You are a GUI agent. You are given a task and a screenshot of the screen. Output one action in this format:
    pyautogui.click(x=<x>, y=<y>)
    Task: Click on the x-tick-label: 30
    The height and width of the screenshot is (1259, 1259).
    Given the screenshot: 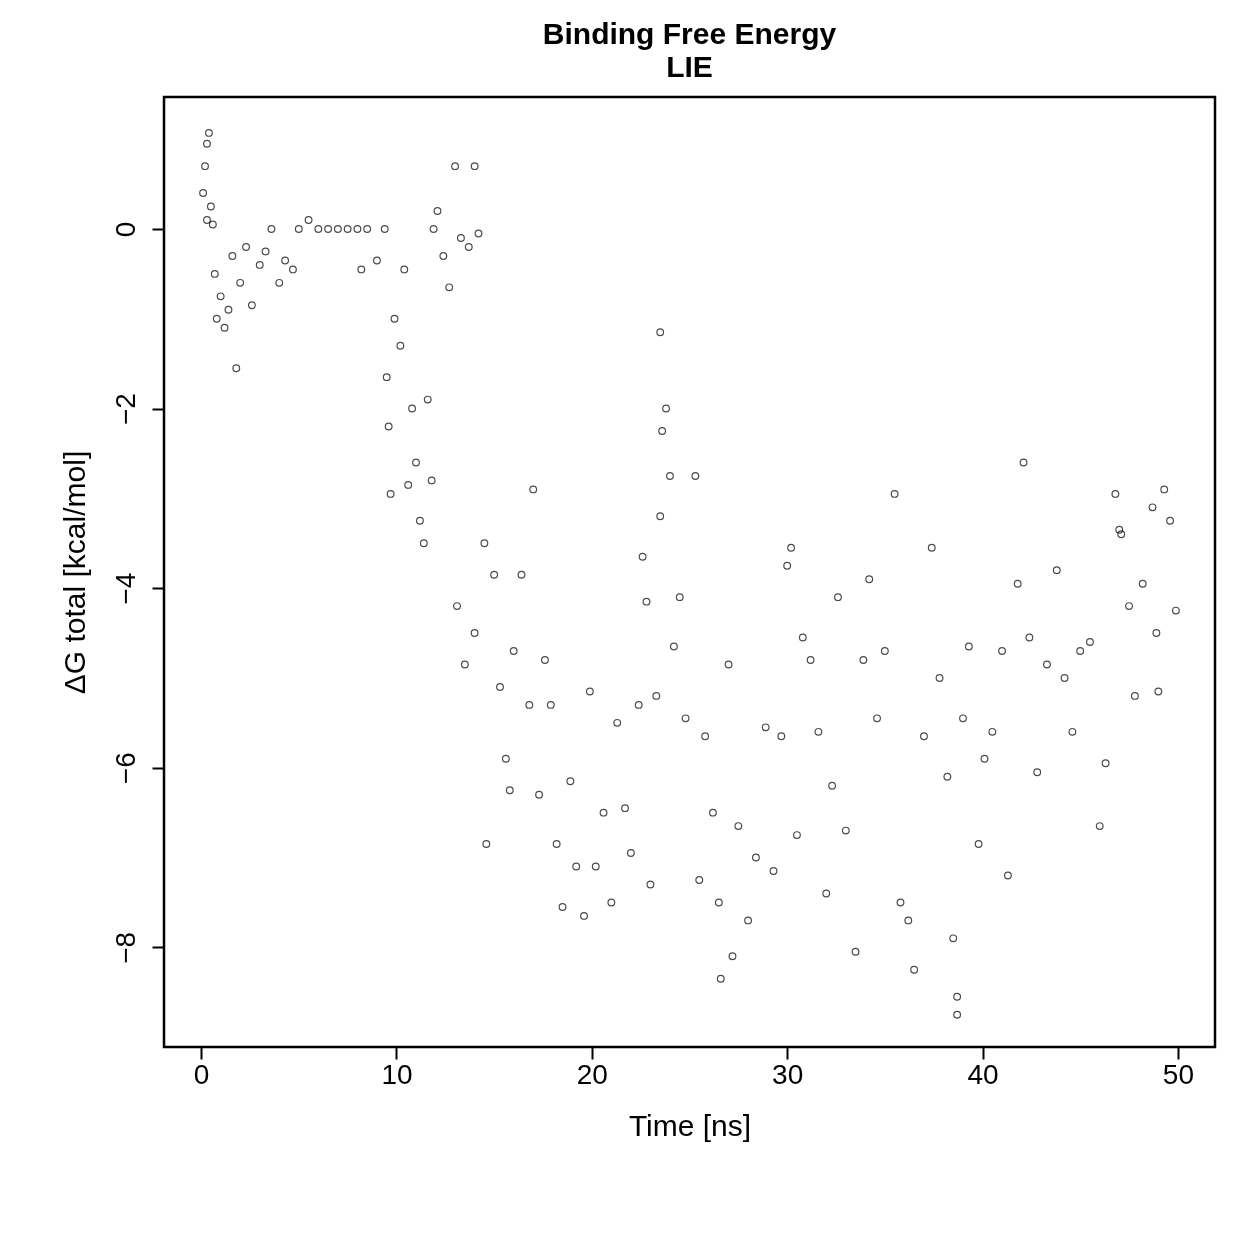 What is the action you would take?
    pyautogui.click(x=788, y=1074)
    